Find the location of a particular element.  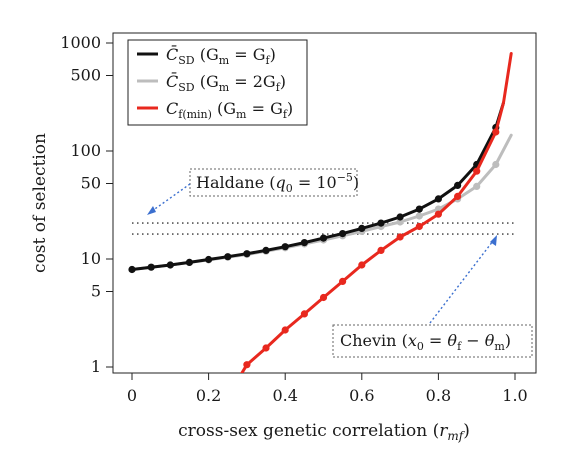

y-tick-label: 10 is located at coordinates (91, 258).